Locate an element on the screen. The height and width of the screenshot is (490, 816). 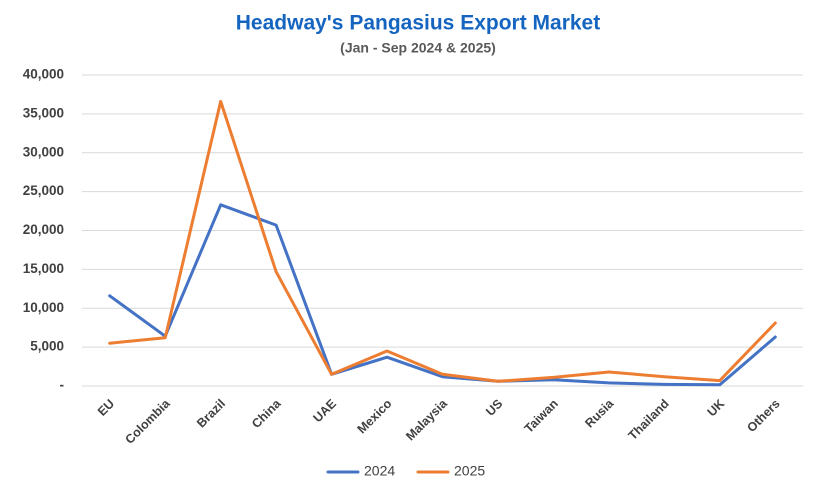
y-tick-label: 15,000 is located at coordinates (43, 268).